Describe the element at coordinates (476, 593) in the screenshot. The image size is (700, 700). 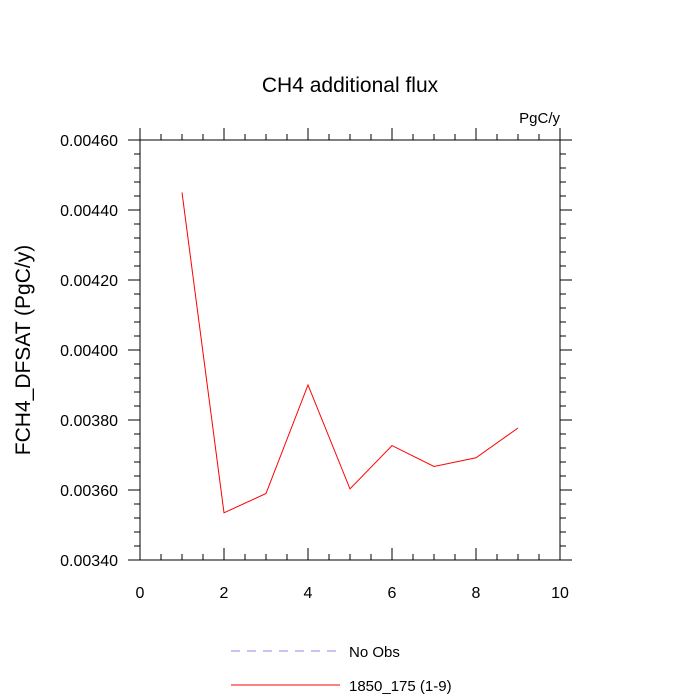
I see `x-tick-label: 8` at that location.